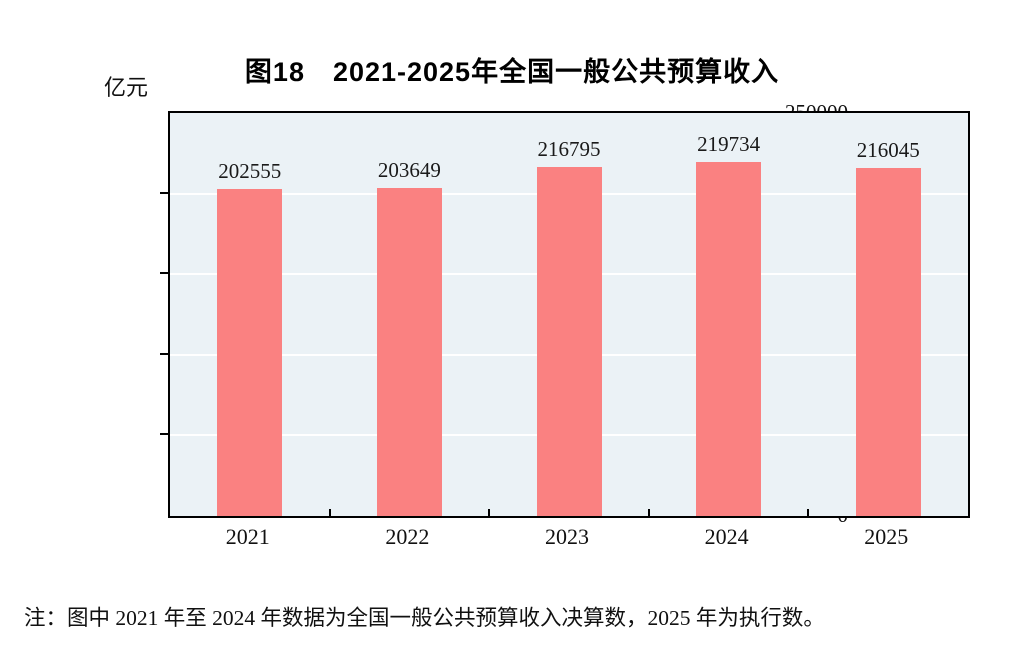  What do you see at coordinates (886, 536) in the screenshot?
I see `x-tick-label-2025: 2025` at bounding box center [886, 536].